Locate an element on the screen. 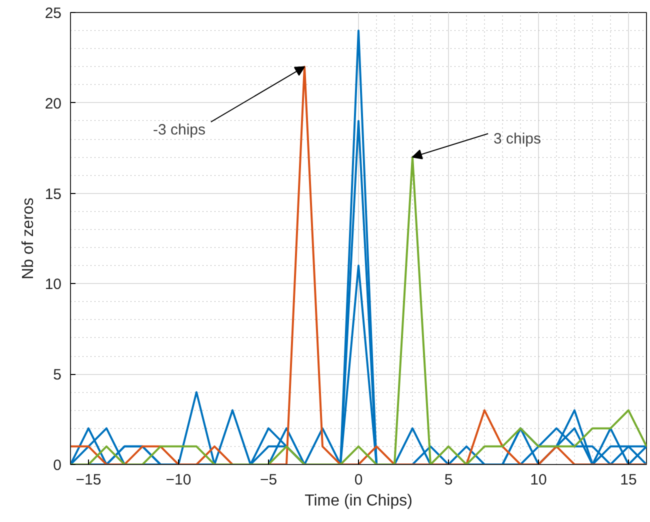  y-tick-label: 25 is located at coordinates (53, 13).